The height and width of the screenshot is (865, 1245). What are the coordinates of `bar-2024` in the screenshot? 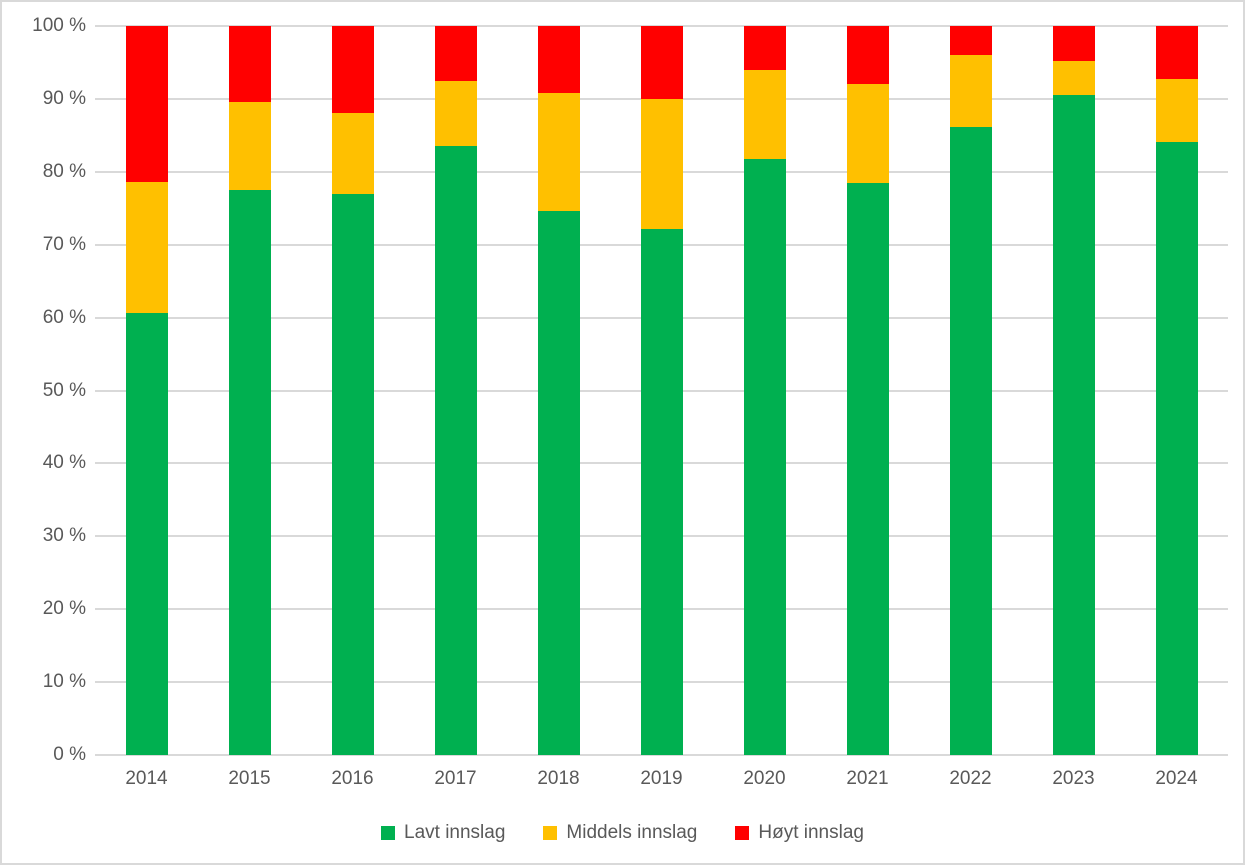 It's located at (1176, 390).